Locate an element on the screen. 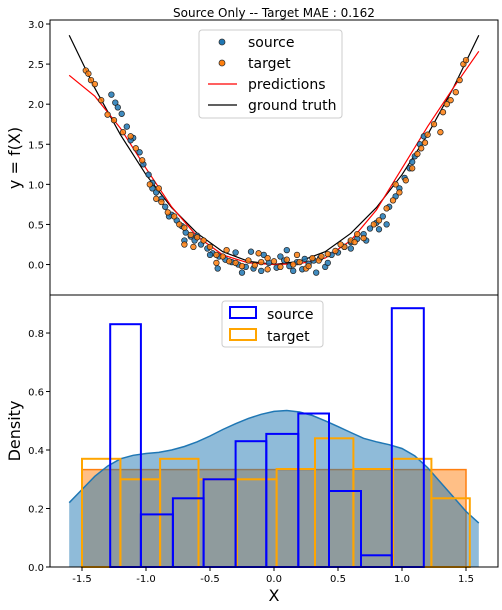  density-legend: source target is located at coordinates (272, 324).